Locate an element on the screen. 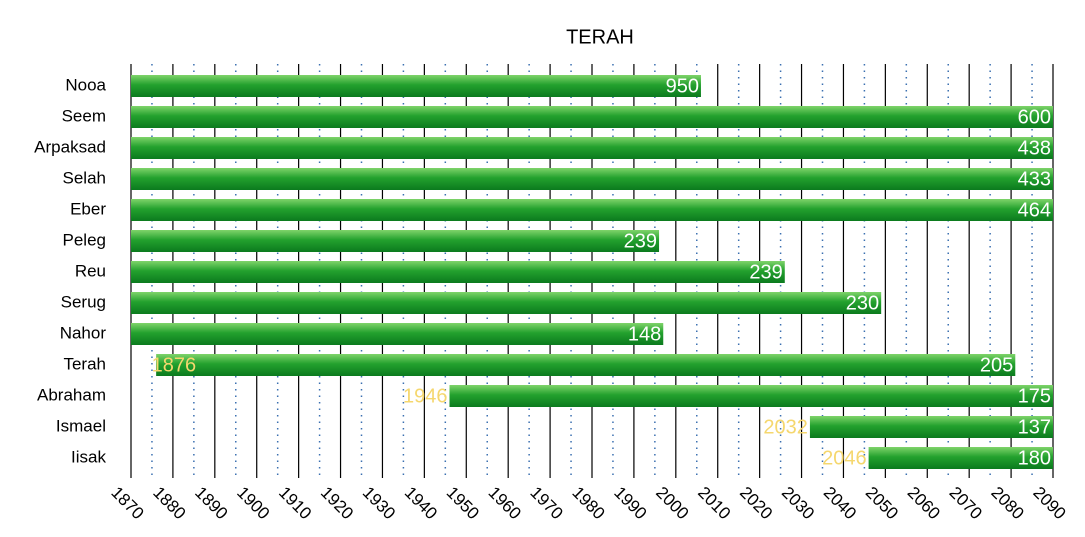 This screenshot has width=1085, height=537. x-tick-label: 1930 is located at coordinates (379, 503).